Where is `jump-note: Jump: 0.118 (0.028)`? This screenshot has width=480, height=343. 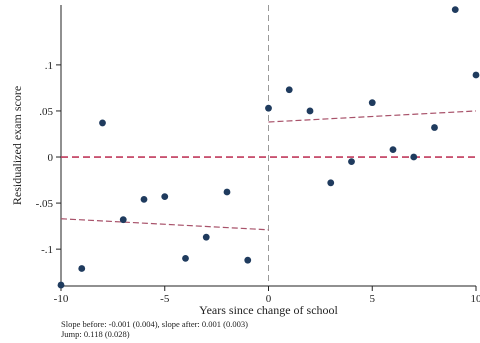
jump-note: Jump: 0.118 (0.028) is located at coordinates (95, 334).